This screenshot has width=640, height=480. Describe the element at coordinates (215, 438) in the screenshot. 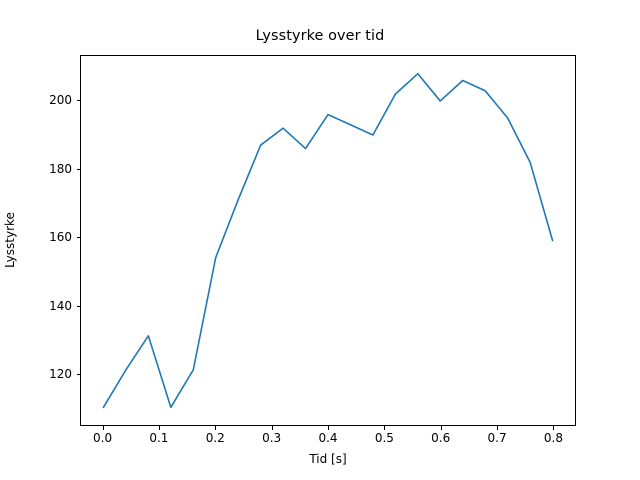

I see `x-tick-label: 0.2` at that location.